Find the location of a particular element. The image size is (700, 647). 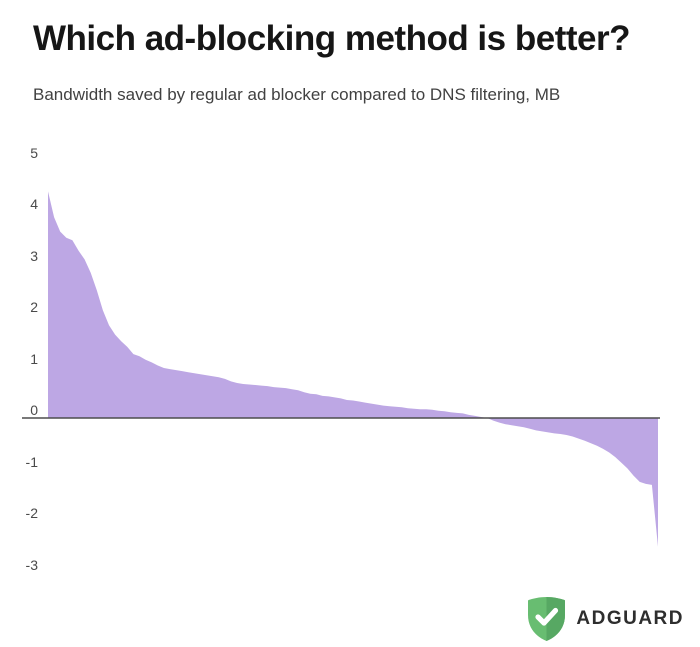

y-tick-label-5: 5 is located at coordinates (34, 152).